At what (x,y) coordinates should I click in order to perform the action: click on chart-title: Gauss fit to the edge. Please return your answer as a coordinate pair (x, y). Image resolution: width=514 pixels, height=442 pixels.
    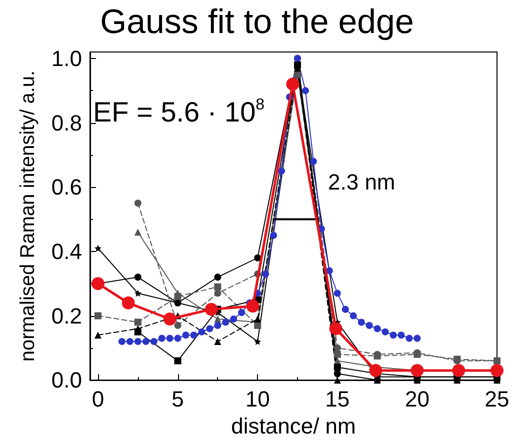
    Looking at the image, I should click on (257, 22).